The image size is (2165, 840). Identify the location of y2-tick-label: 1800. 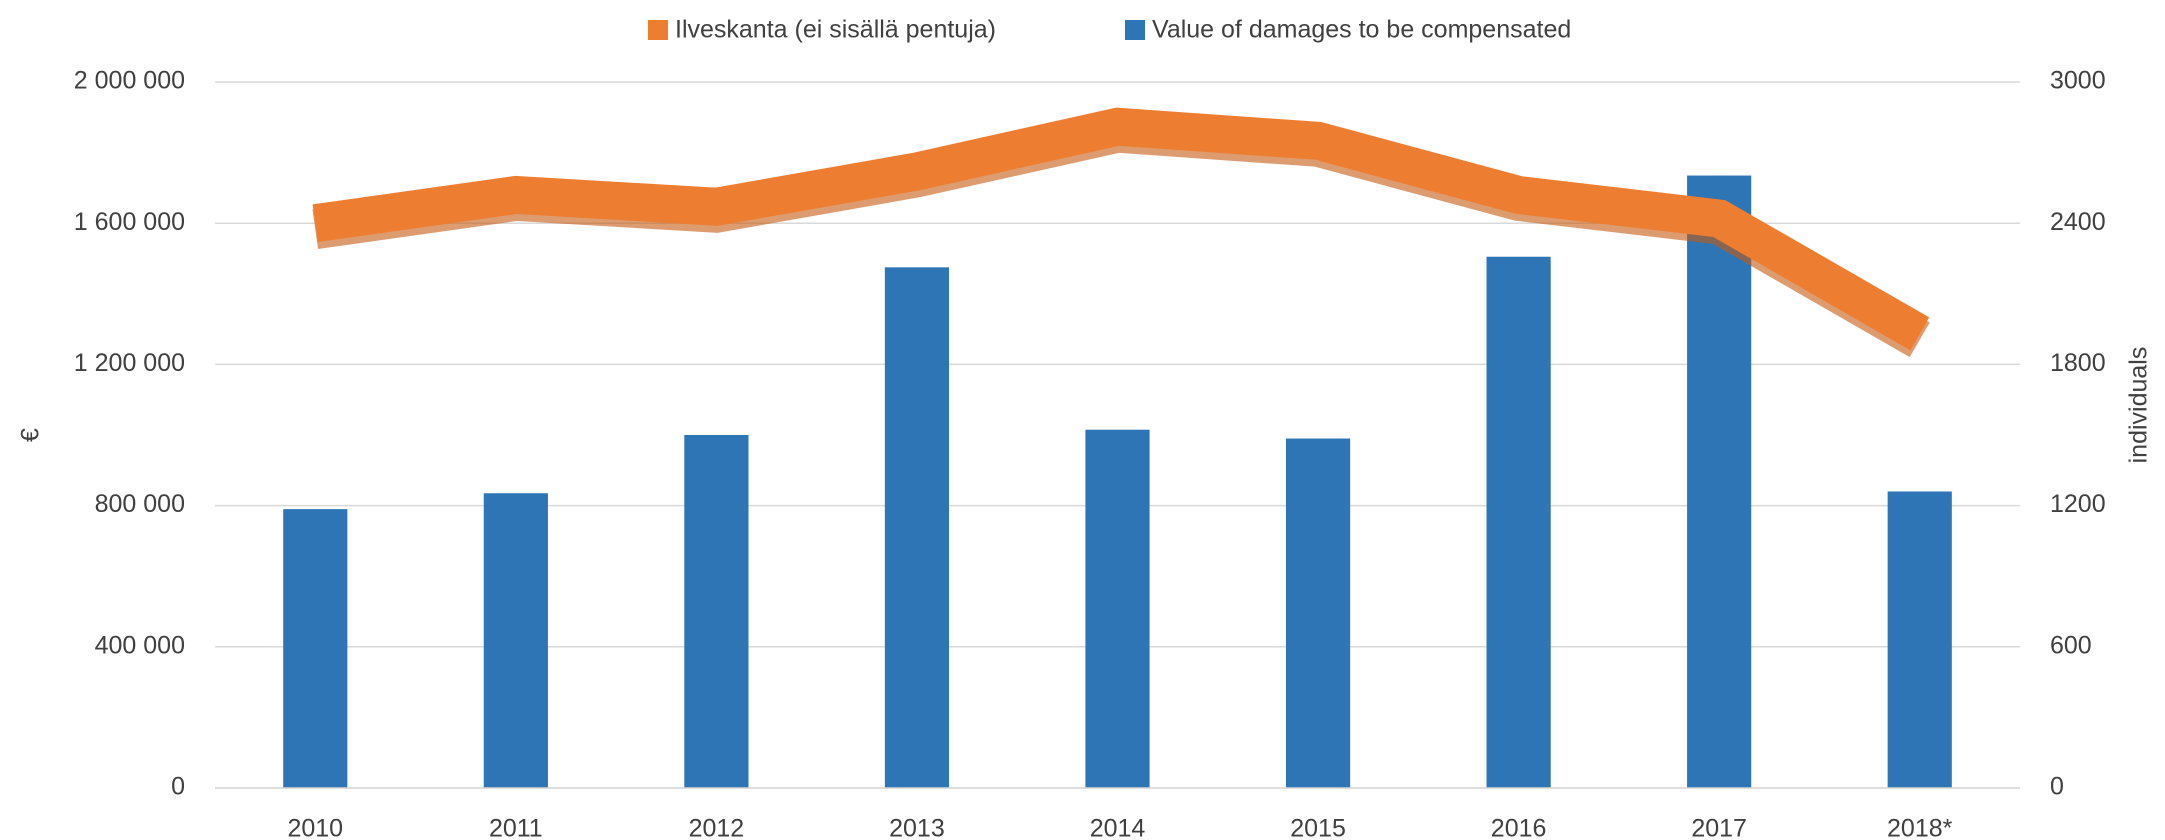
(2078, 363).